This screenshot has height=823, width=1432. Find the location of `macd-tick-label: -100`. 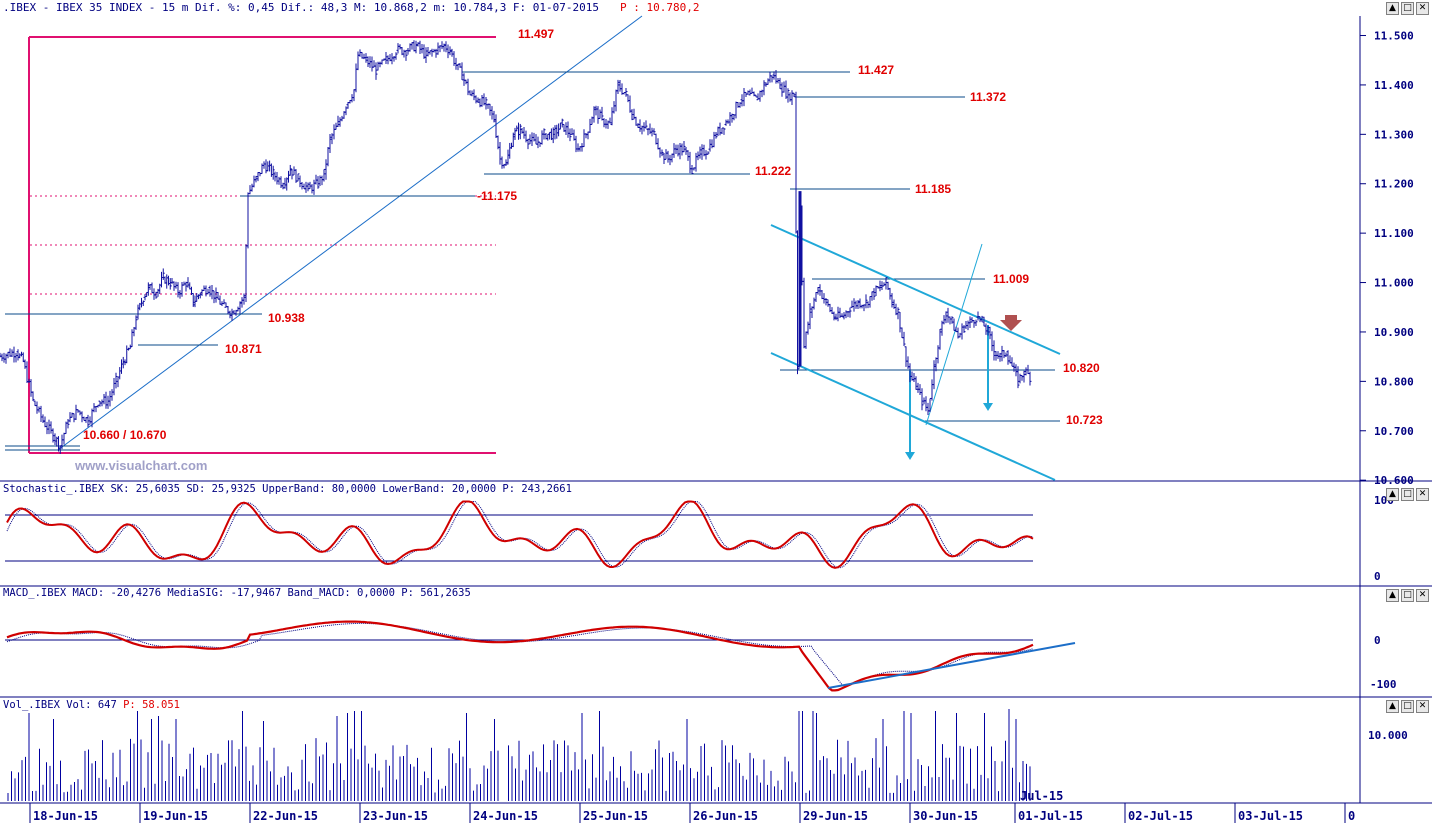

macd-tick-label: -100 is located at coordinates (1383, 684).